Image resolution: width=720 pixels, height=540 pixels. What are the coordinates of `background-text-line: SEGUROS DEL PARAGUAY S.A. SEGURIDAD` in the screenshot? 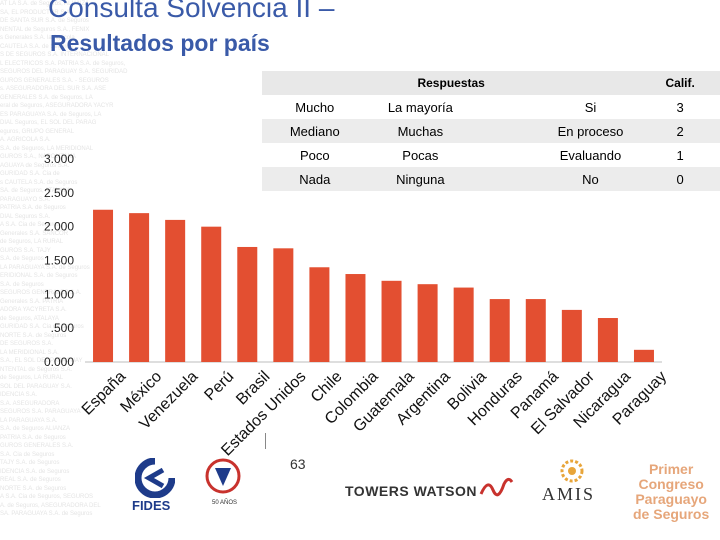 It's located at (64, 72).